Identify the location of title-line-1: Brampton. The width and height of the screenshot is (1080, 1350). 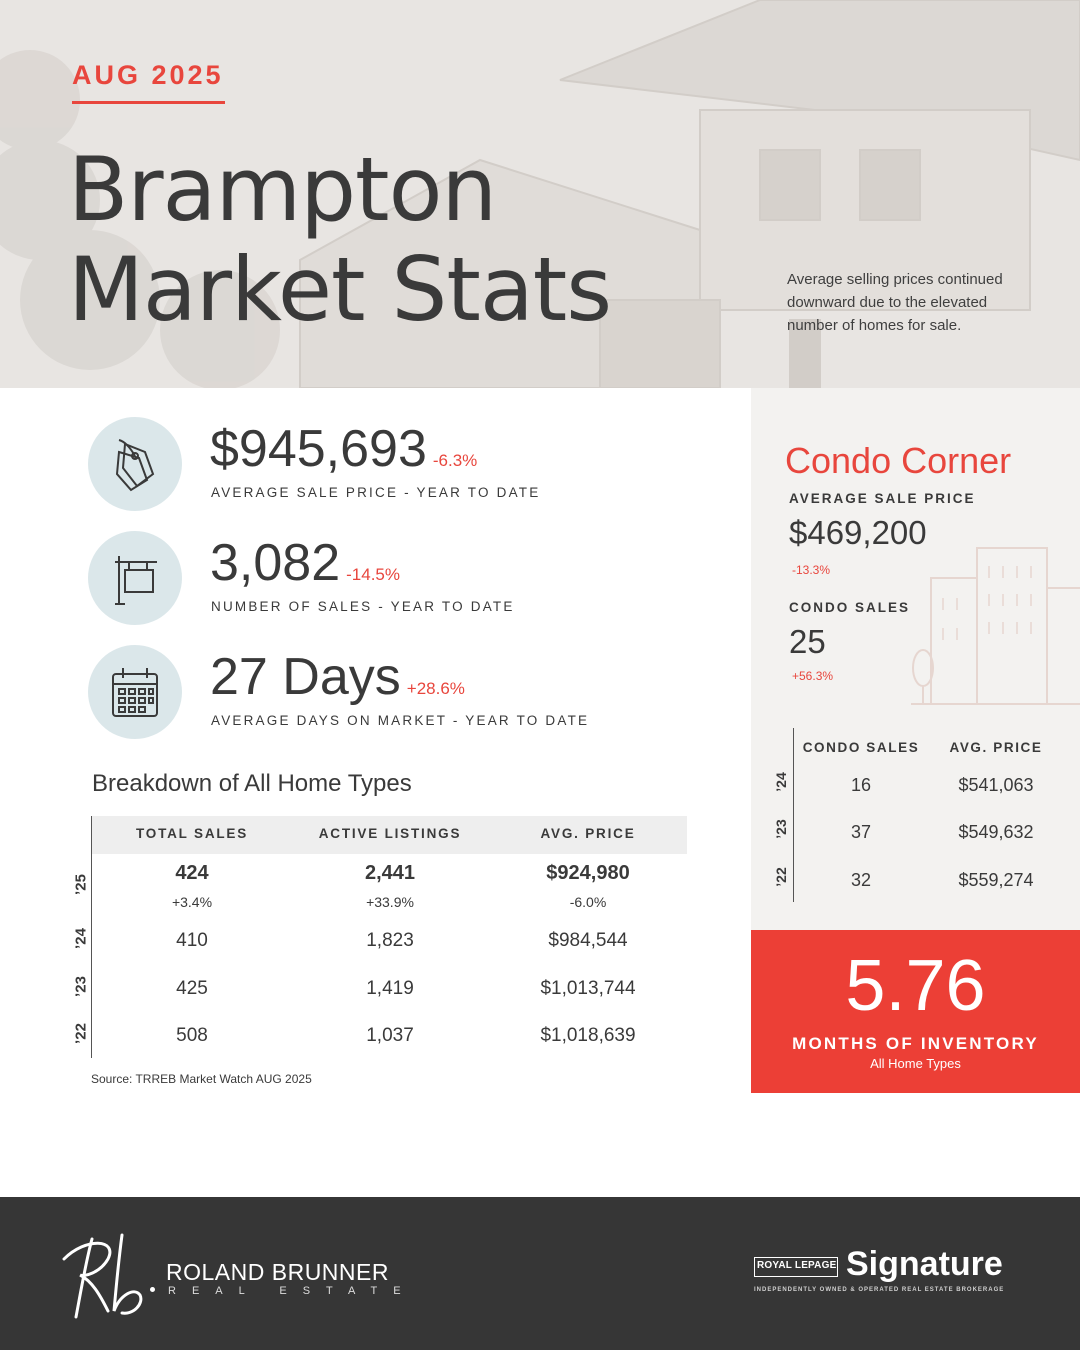
(282, 189).